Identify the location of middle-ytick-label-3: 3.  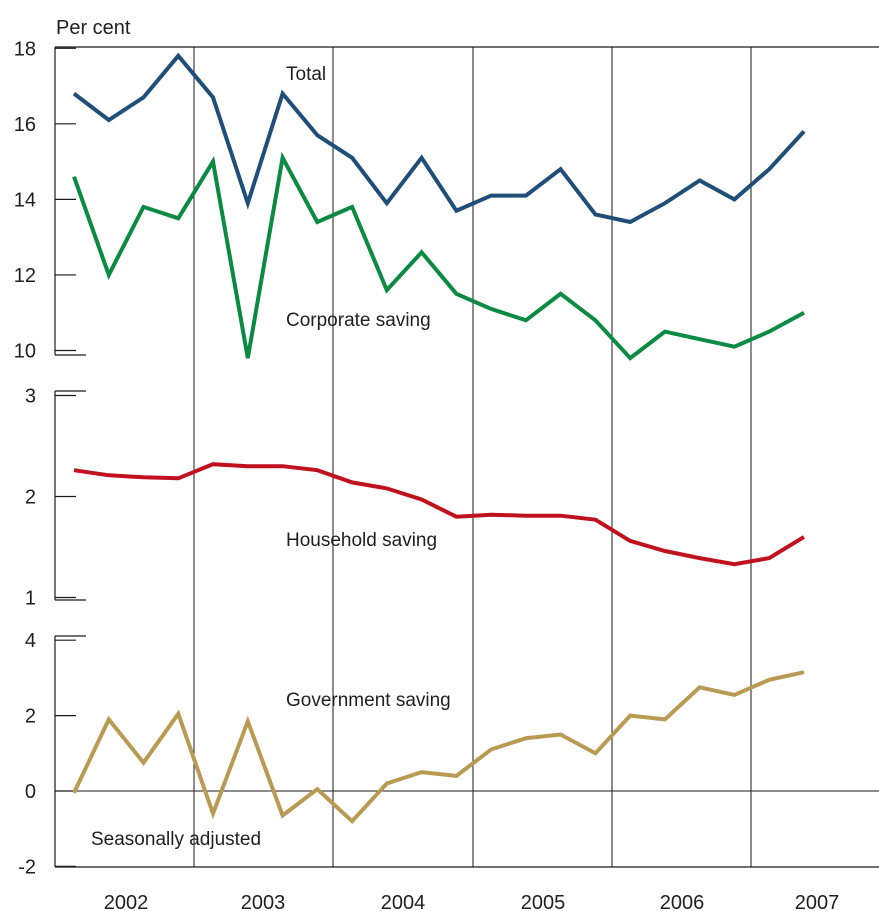
(30, 397).